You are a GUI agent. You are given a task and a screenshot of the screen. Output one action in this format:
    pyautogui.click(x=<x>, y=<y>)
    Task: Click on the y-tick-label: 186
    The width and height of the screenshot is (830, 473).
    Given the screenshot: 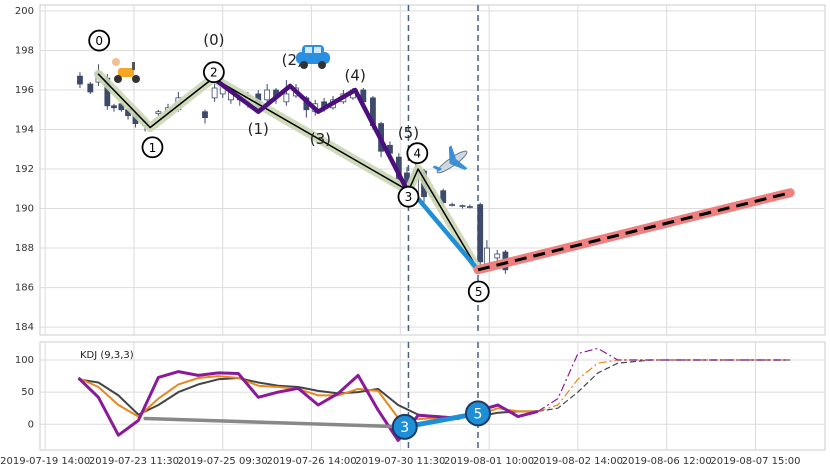 What is the action you would take?
    pyautogui.click(x=24, y=288)
    